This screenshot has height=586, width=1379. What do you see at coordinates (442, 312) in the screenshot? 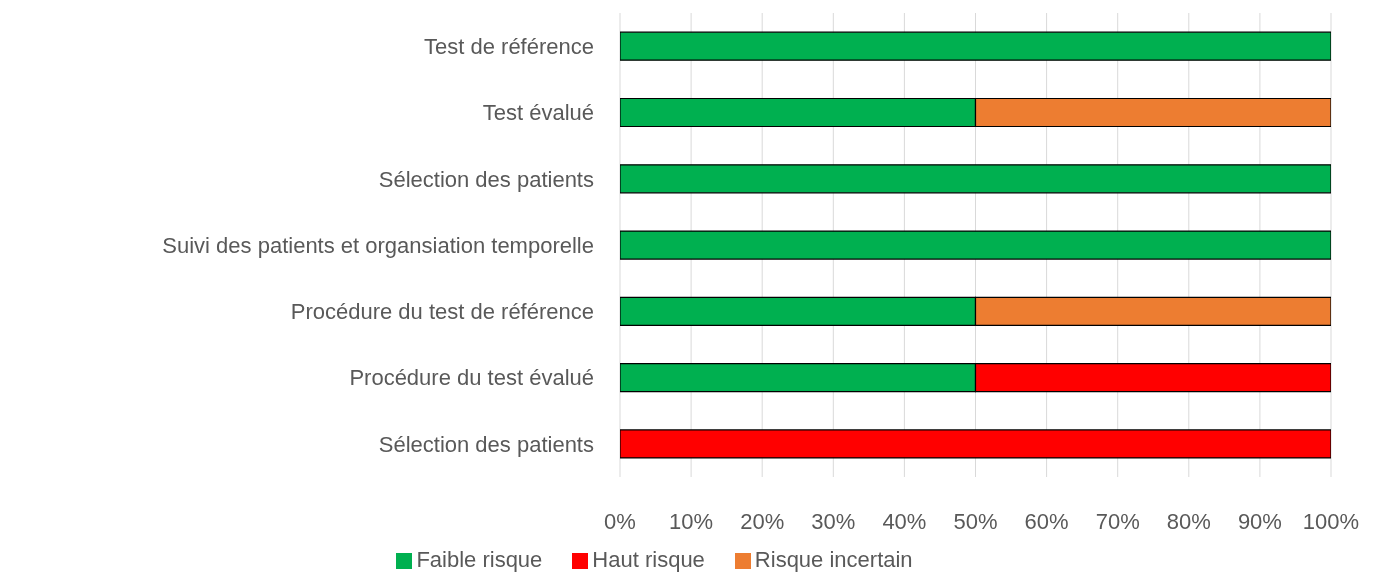
I see `y-tick-label: Procédure du test de référence` at bounding box center [442, 312].